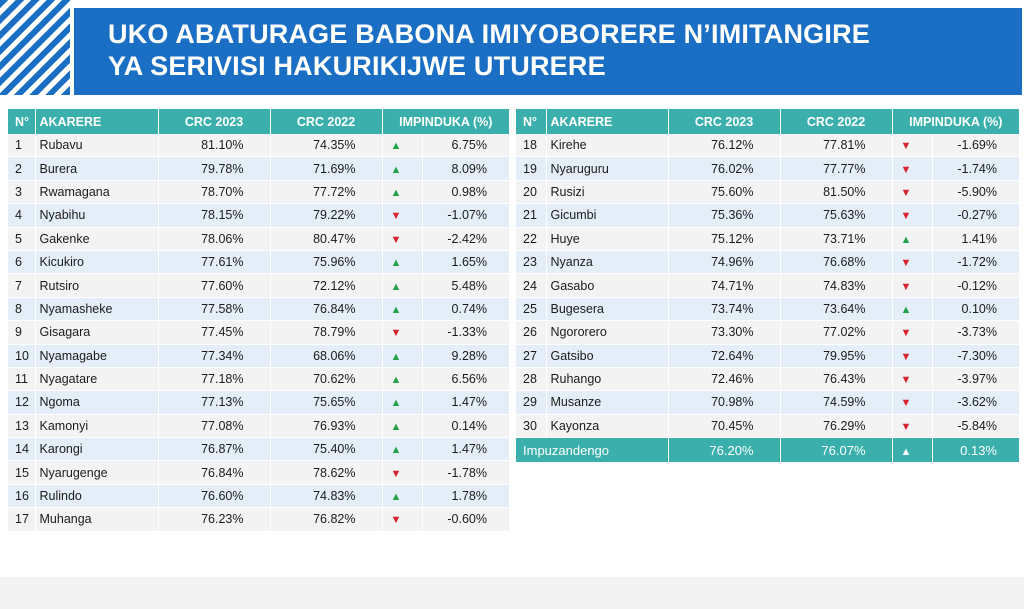  What do you see at coordinates (97, 472) in the screenshot?
I see `district-name: Nyarugenge` at bounding box center [97, 472].